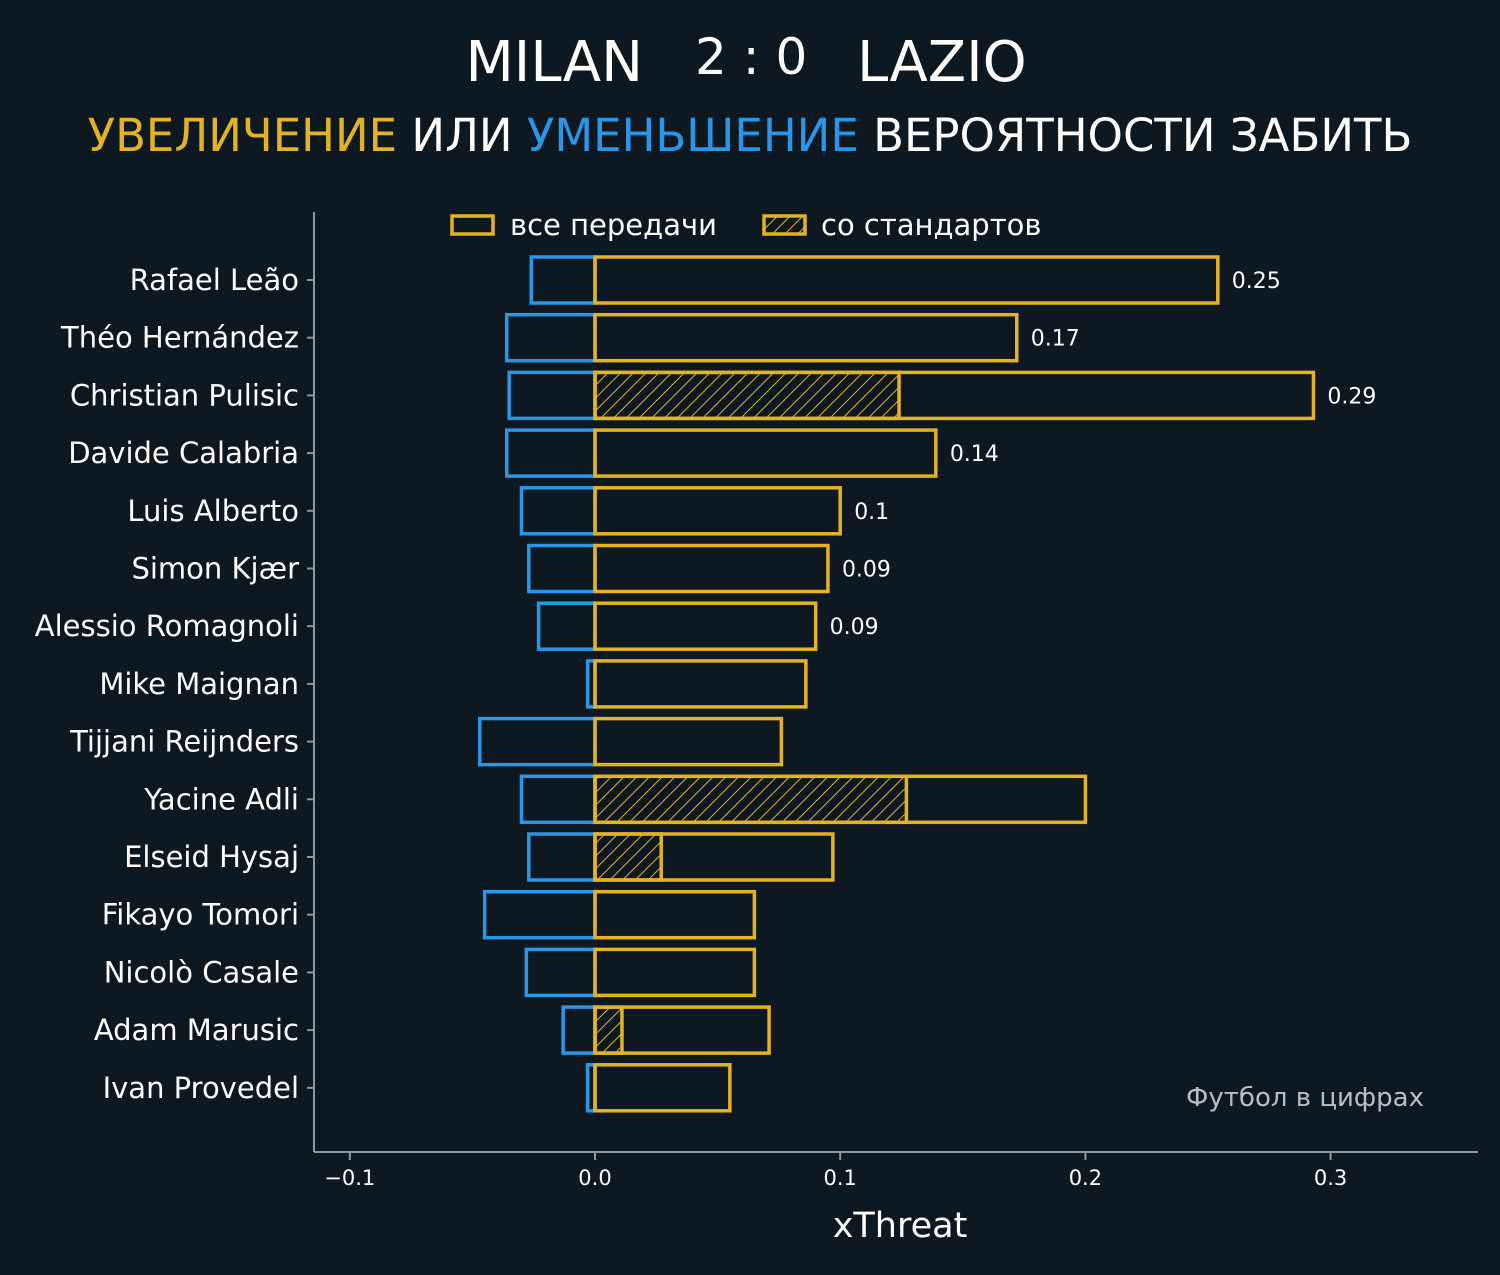 This screenshot has height=1275, width=1500. What do you see at coordinates (184, 742) in the screenshot?
I see `category-label: Tijjani Reijnders` at bounding box center [184, 742].